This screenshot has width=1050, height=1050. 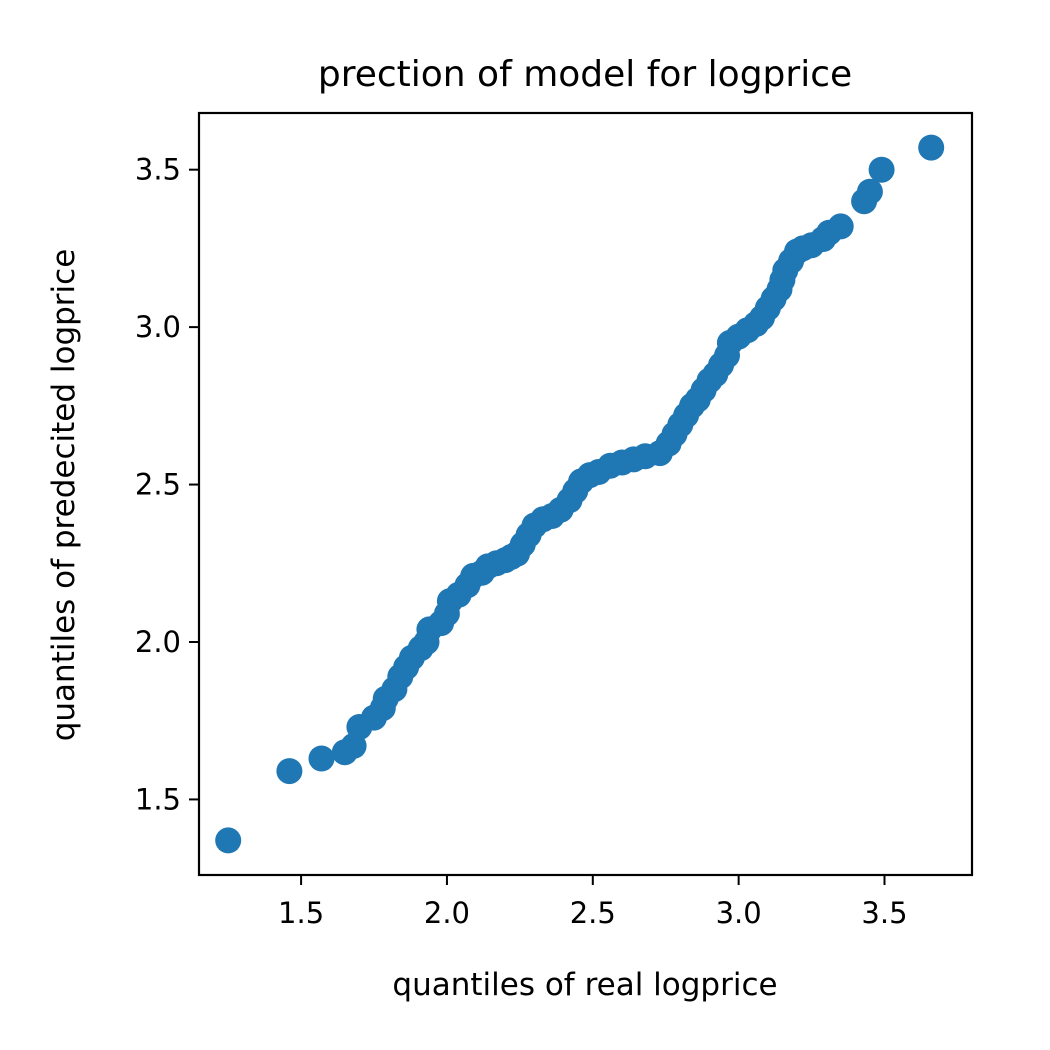 I want to click on chart-title: prection of model for logprice, so click(x=585, y=74).